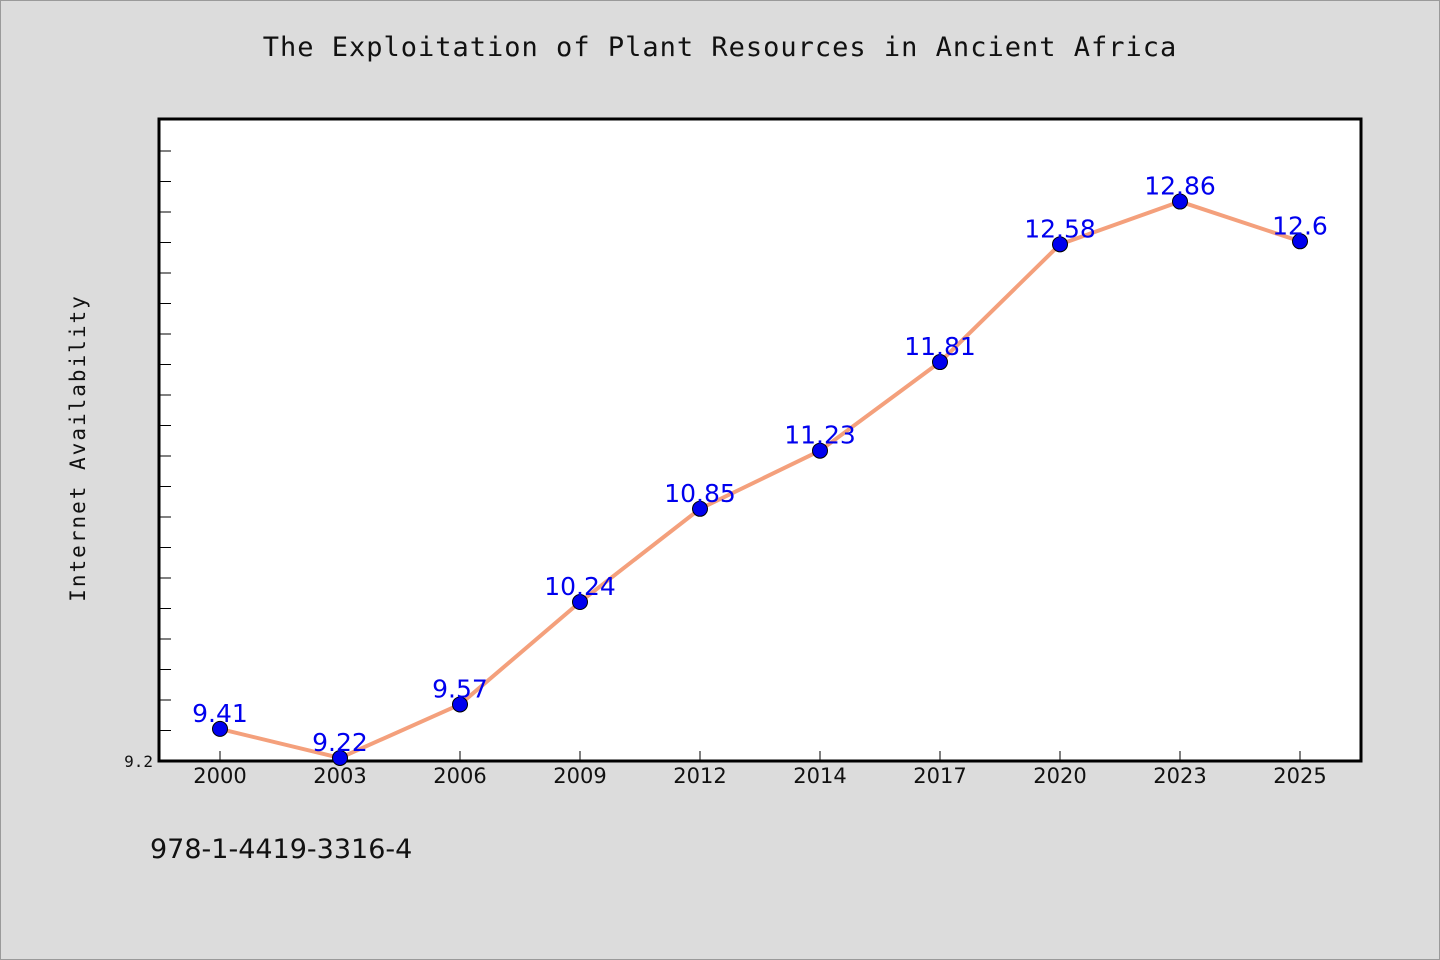 This screenshot has width=1440, height=960. What do you see at coordinates (760, 769) in the screenshot?
I see `x-axis-ticks: 2000 2003 2006 2009 2012 2014 2017 2020 2023 2025` at bounding box center [760, 769].